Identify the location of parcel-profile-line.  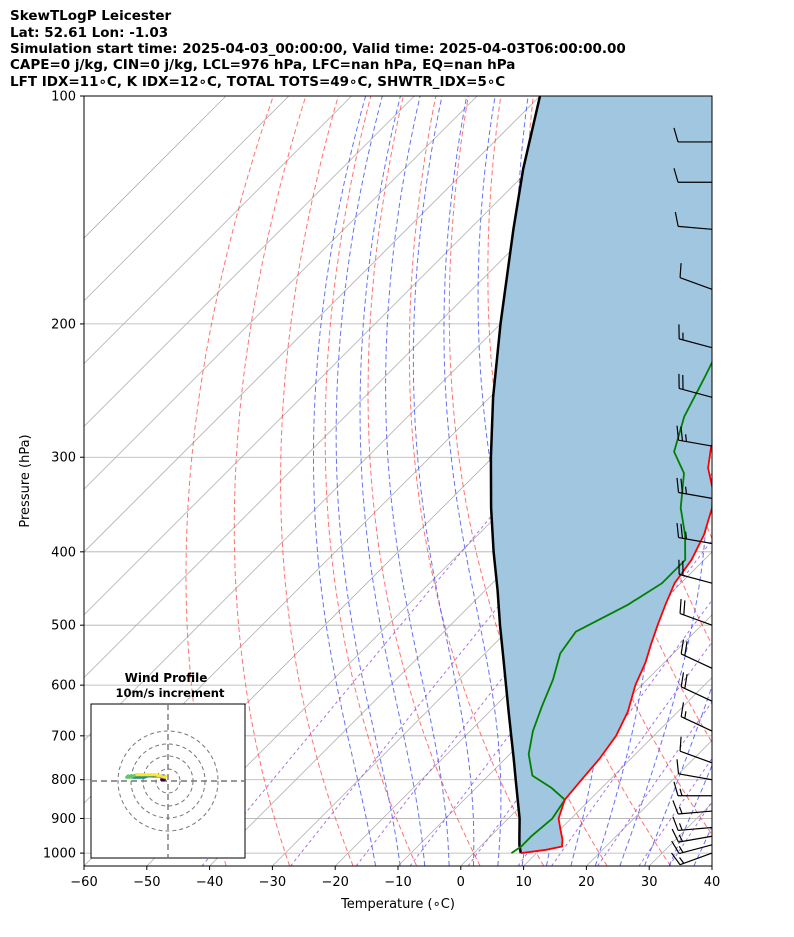
(515, 475).